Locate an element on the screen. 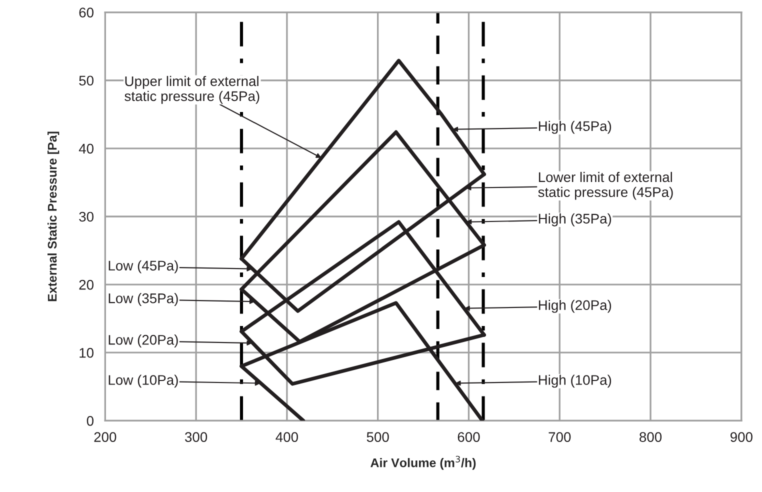  annotation: High (45Pa) is located at coordinates (575, 127).